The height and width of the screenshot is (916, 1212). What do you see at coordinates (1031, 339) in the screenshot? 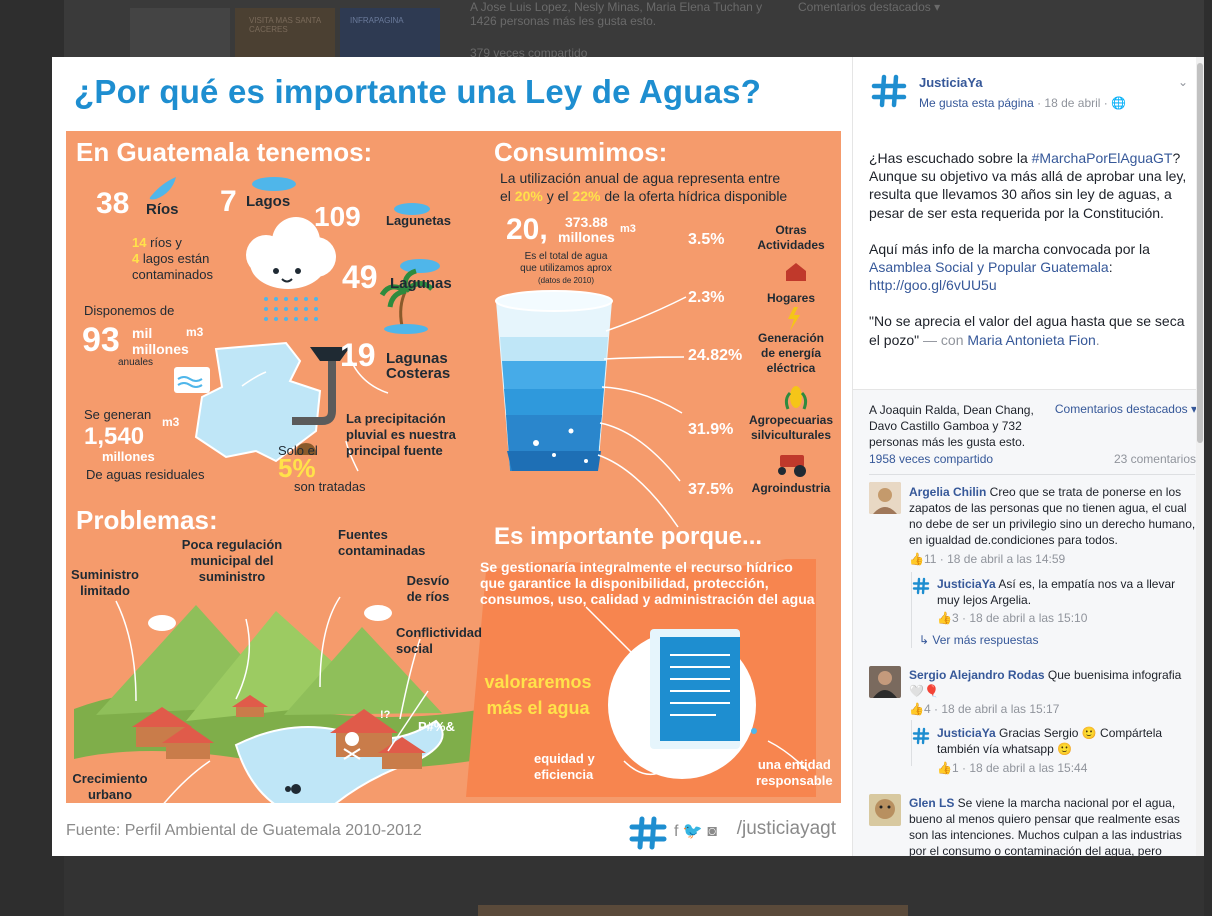
I see `tagged-person-link: Maria Antonieta Fion` at bounding box center [1031, 339].